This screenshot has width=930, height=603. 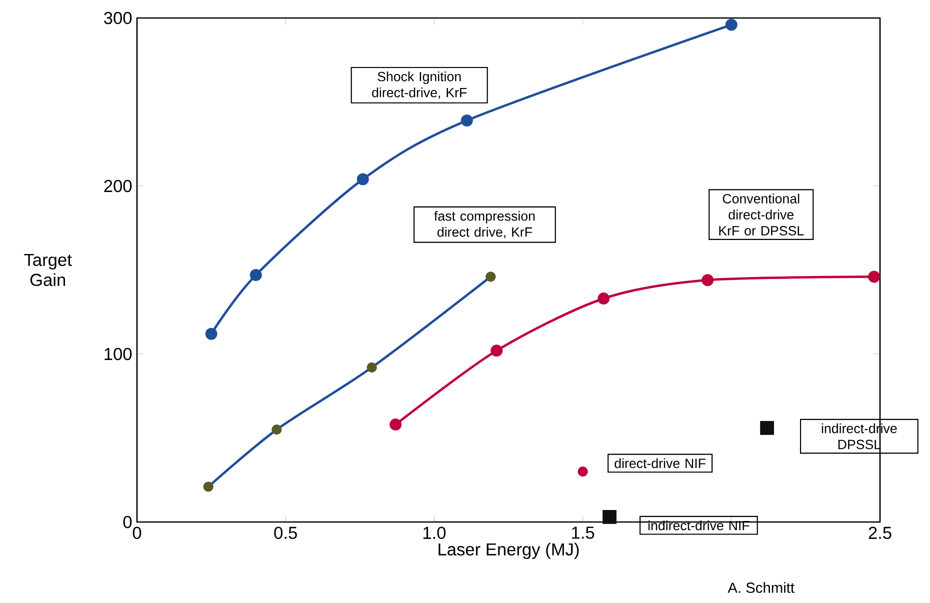 I want to click on annotation: direct-drive NIF, so click(x=660, y=463).